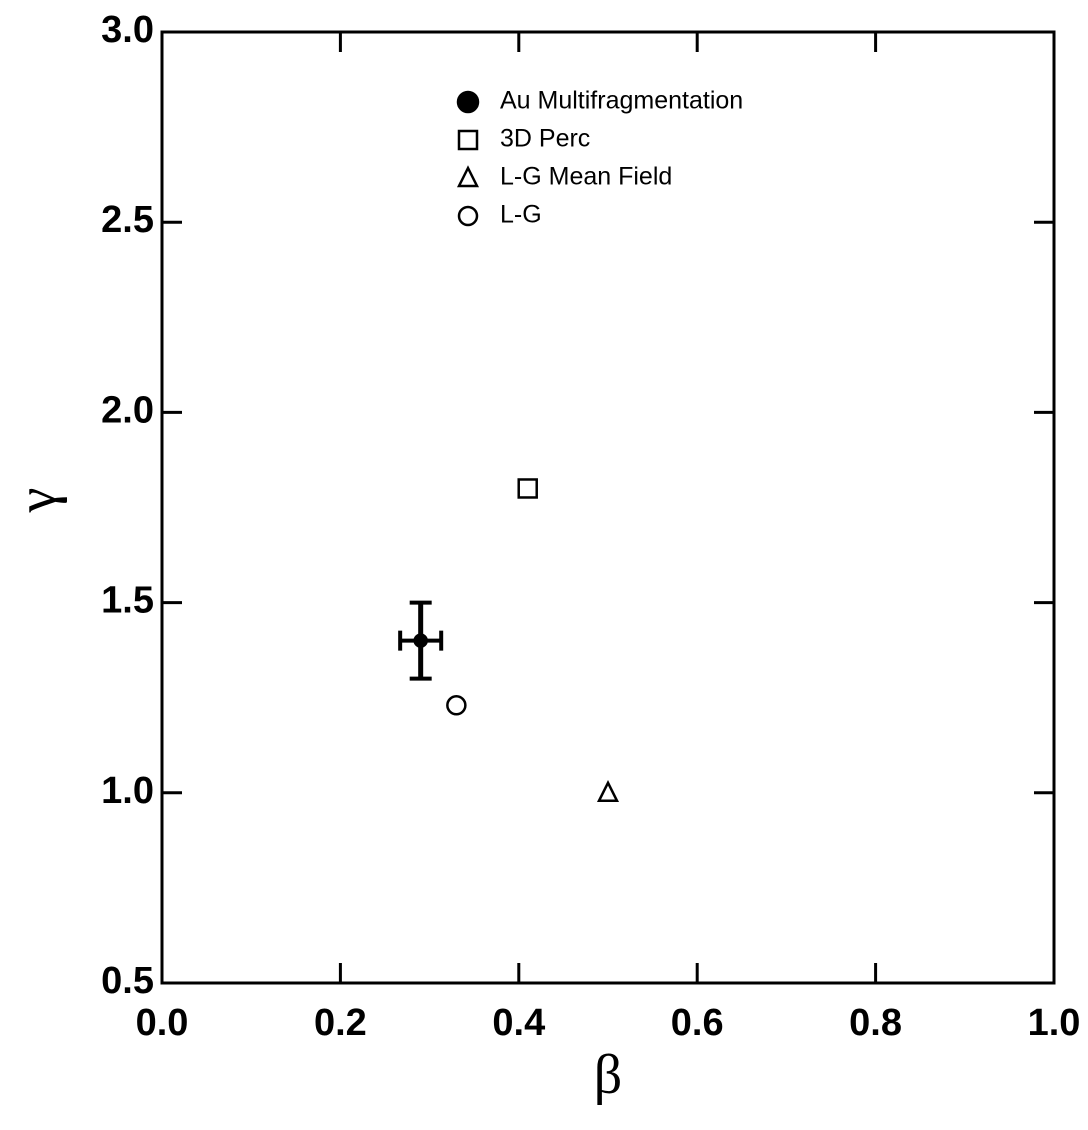 The image size is (1088, 1130). I want to click on x-tick-label: 0.6, so click(697, 1023).